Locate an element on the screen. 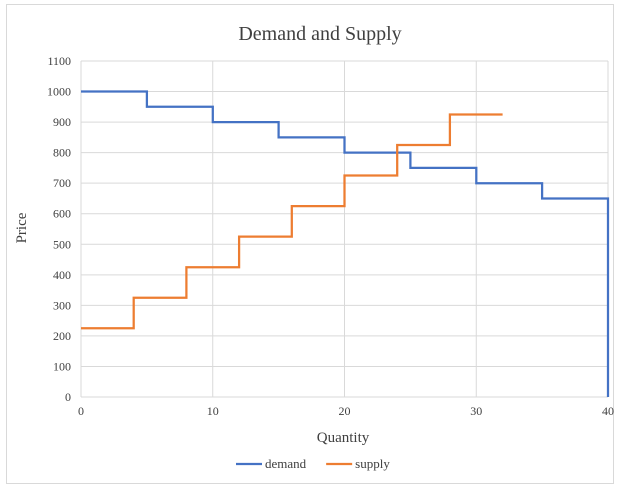  y-tick-label: 300 is located at coordinates (62, 305).